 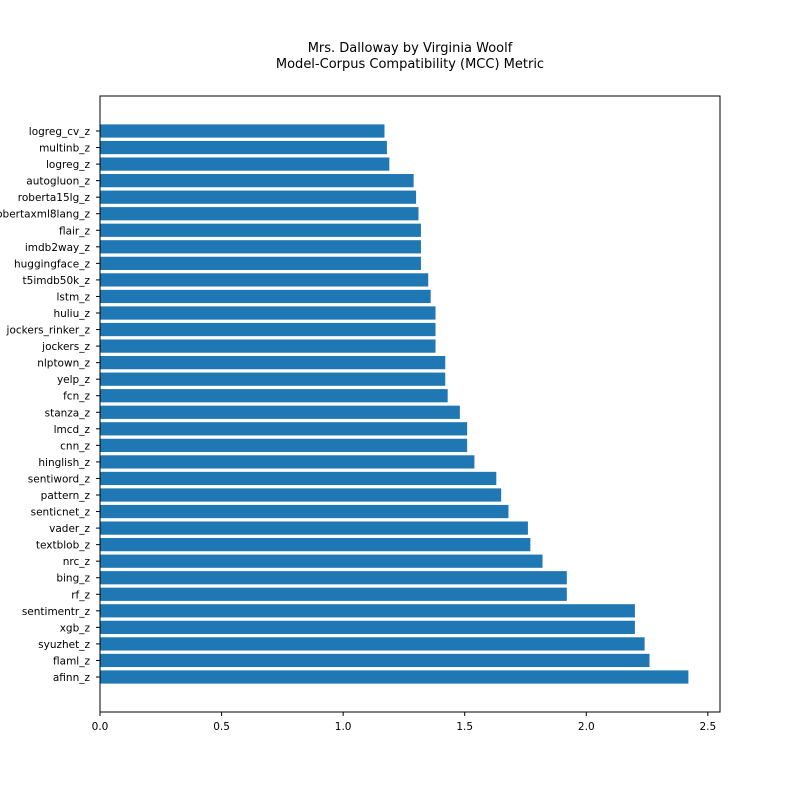 I want to click on y-tick-label: t5imdb50k_z, so click(x=57, y=281).